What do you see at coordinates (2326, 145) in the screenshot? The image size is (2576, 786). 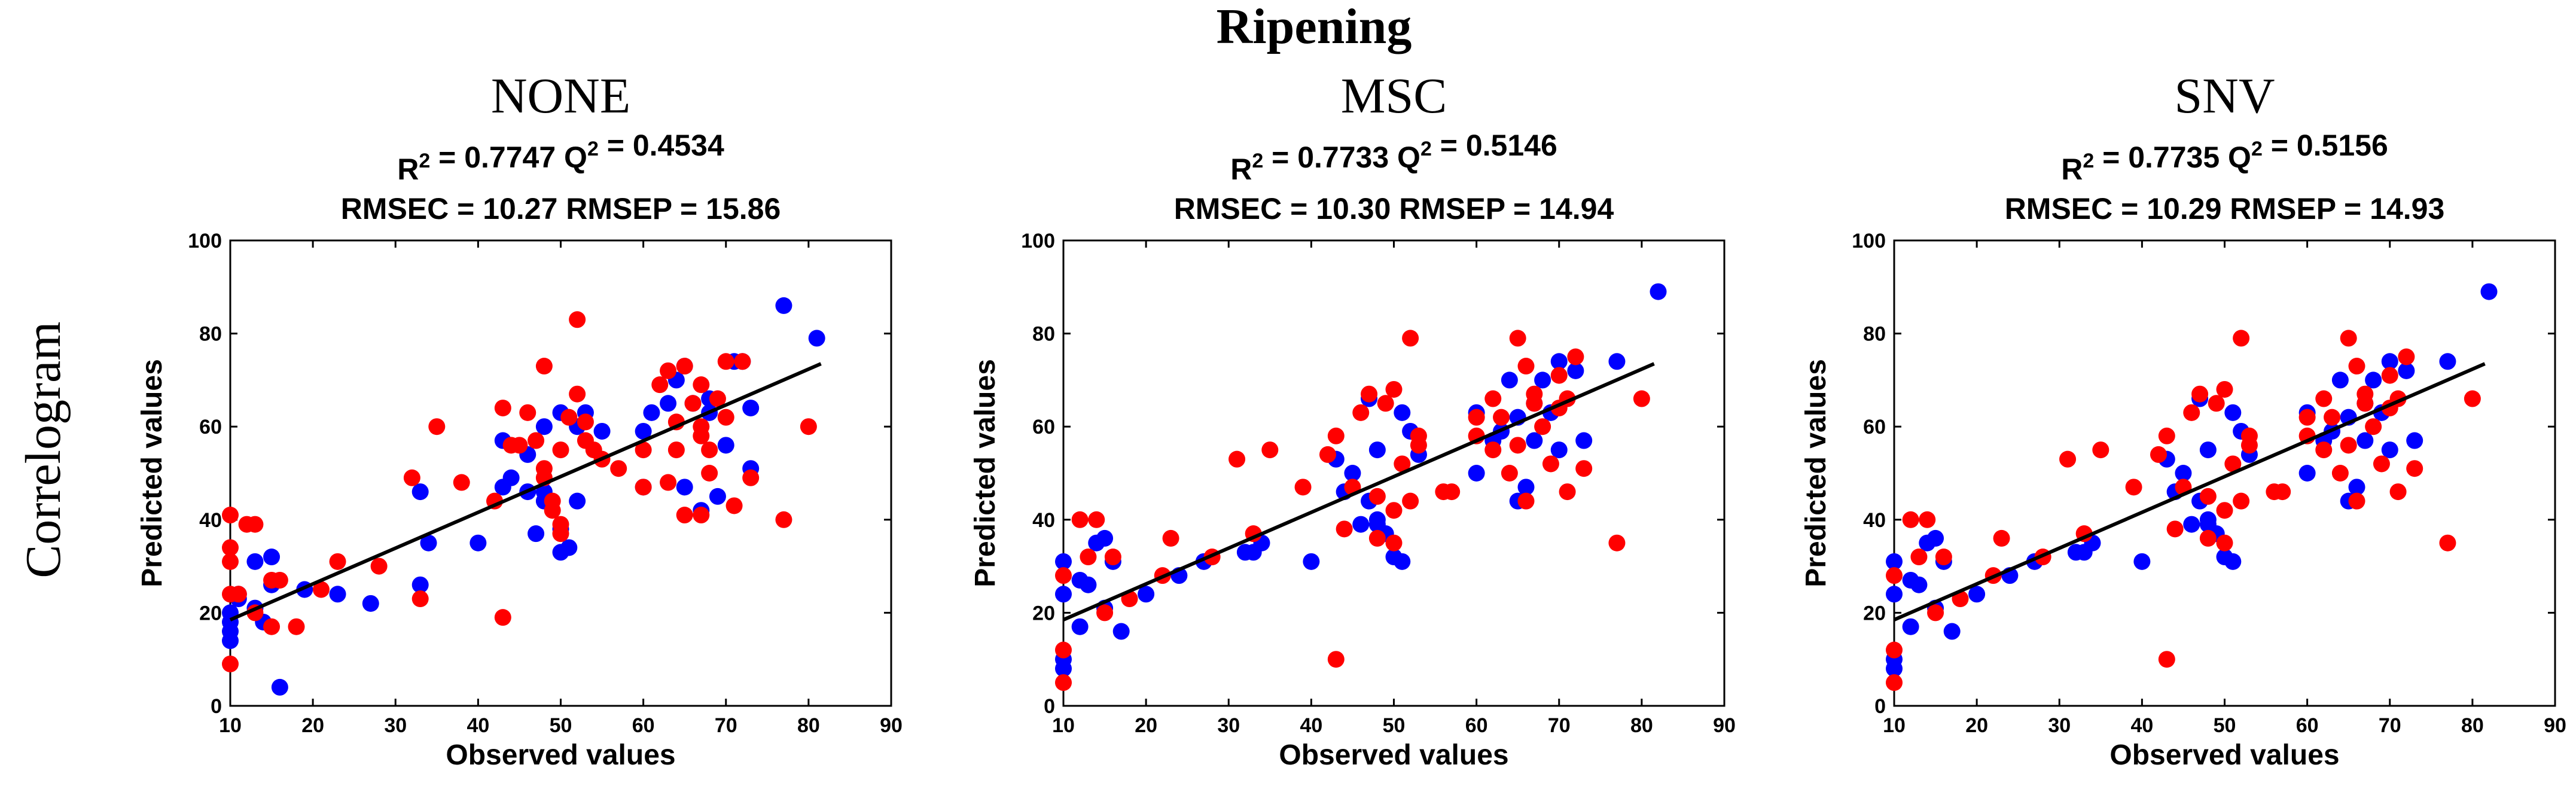 I see `q2-value: = 0.5156` at bounding box center [2326, 145].